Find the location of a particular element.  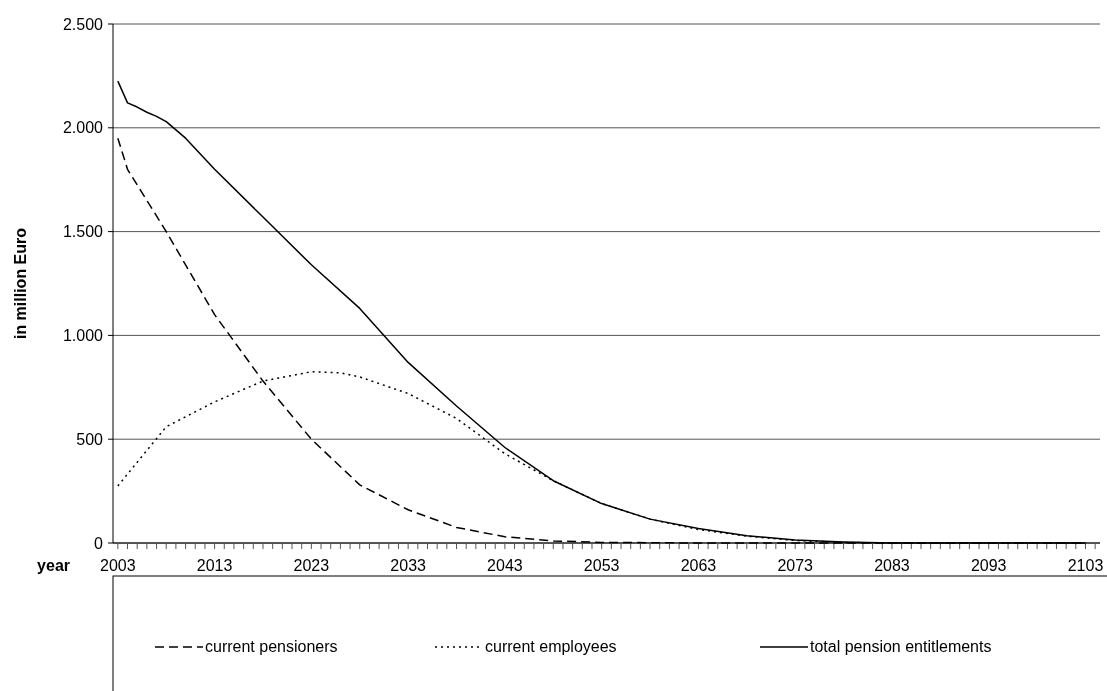

y-tick-label: 0 is located at coordinates (99, 543).